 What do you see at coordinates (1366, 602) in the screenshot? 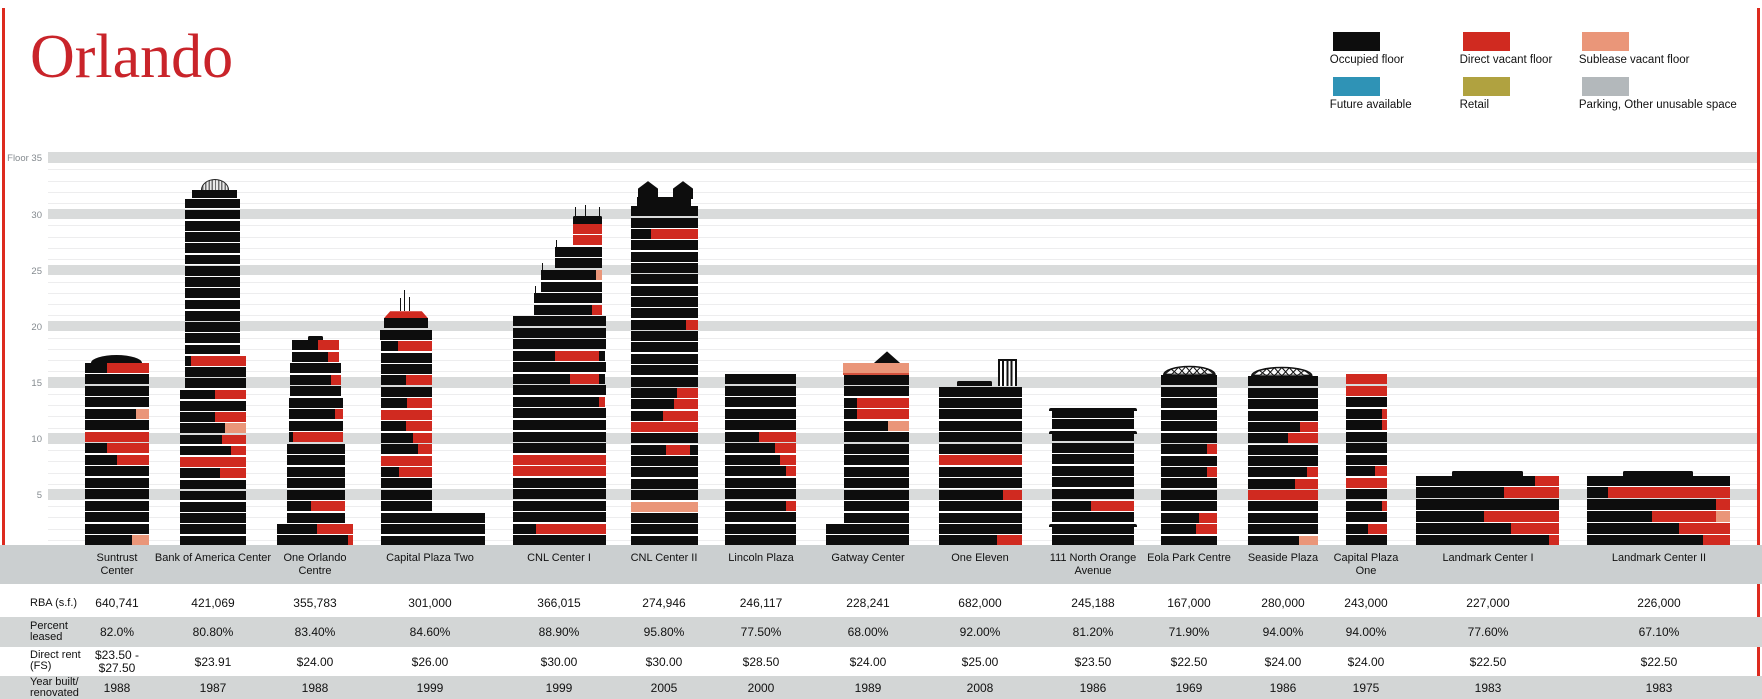
I see `table-cell-rba: 243,000` at bounding box center [1366, 602].